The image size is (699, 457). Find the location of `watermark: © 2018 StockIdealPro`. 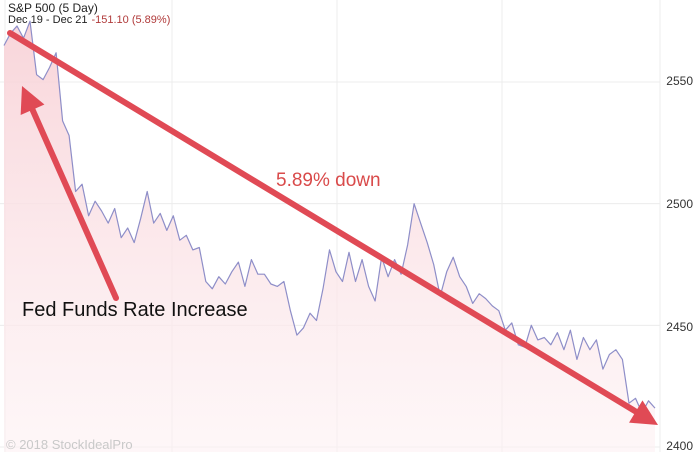

watermark: © 2018 StockIdealPro is located at coordinates (69, 444).